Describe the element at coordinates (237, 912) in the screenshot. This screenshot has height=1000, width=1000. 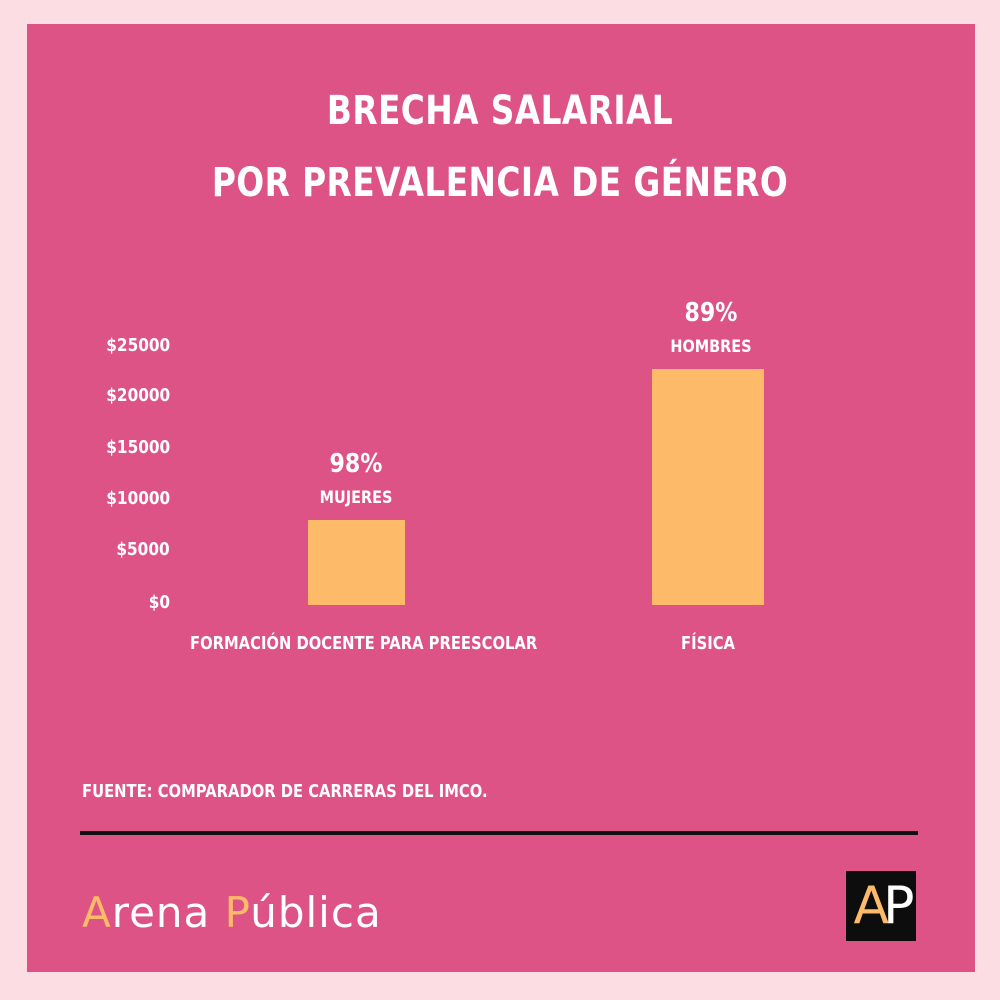
I see `brand-letter-p: P` at that location.